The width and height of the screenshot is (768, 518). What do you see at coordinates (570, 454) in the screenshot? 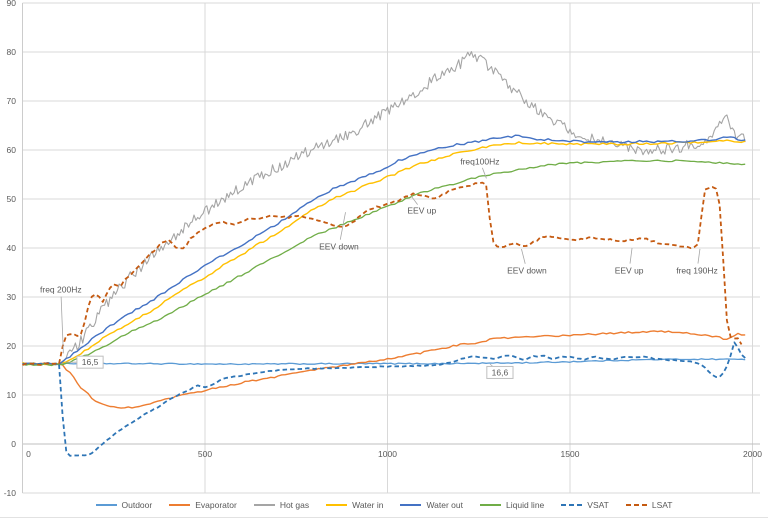
I see `x-tick-label: 1500` at bounding box center [570, 454].